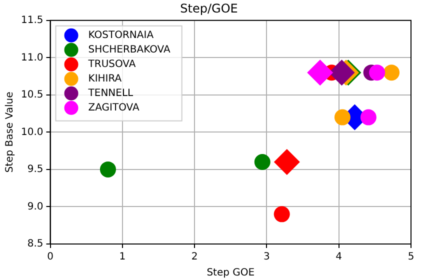  Describe the element at coordinates (339, 257) in the screenshot. I see `x-tick-label: 4` at that location.